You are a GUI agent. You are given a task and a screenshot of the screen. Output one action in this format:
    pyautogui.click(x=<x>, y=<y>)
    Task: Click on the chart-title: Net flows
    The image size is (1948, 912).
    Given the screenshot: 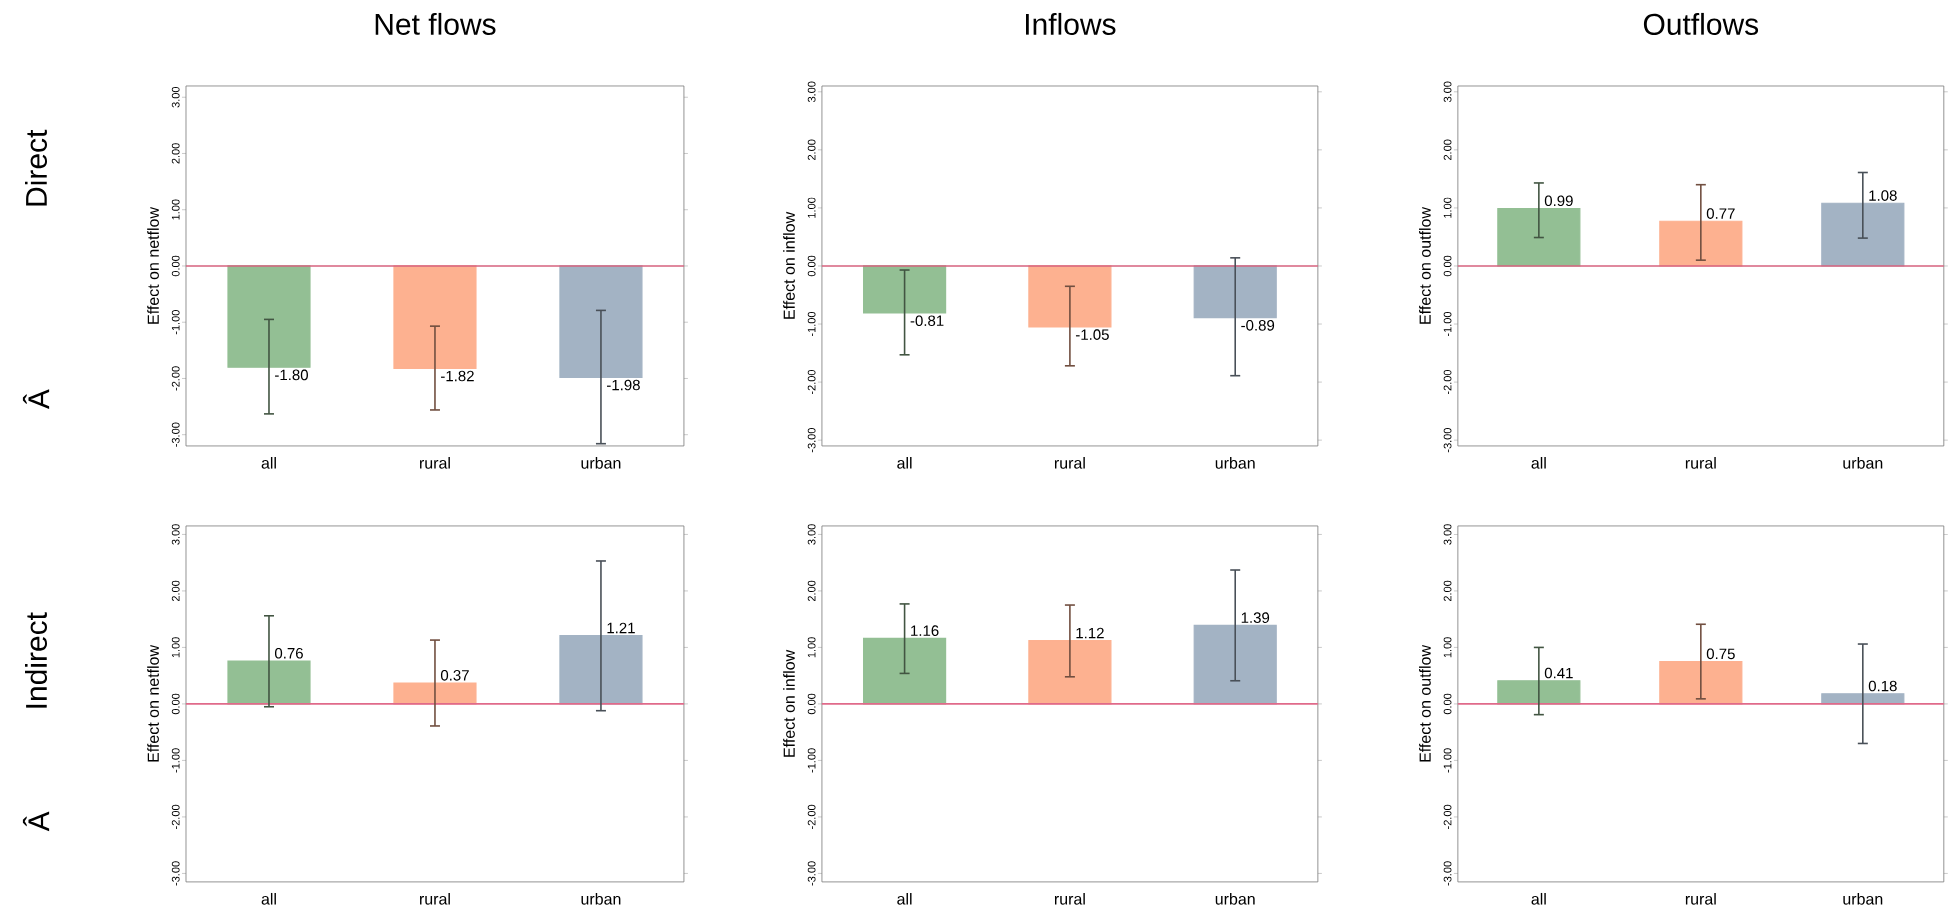 What is the action you would take?
    pyautogui.click(x=435, y=24)
    